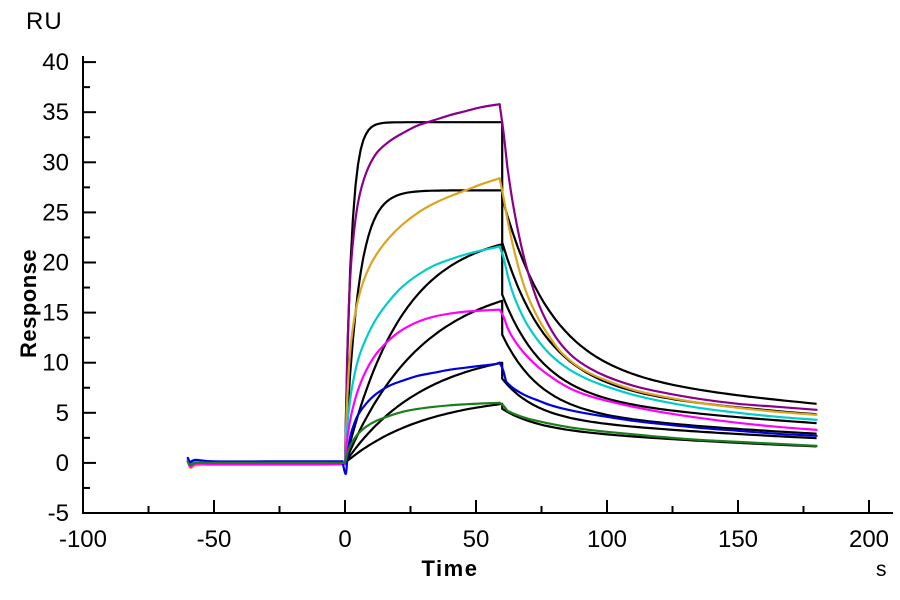 This screenshot has width=900, height=600. Describe the element at coordinates (502, 433) in the screenshot. I see `data-6.0RU-curve` at that location.